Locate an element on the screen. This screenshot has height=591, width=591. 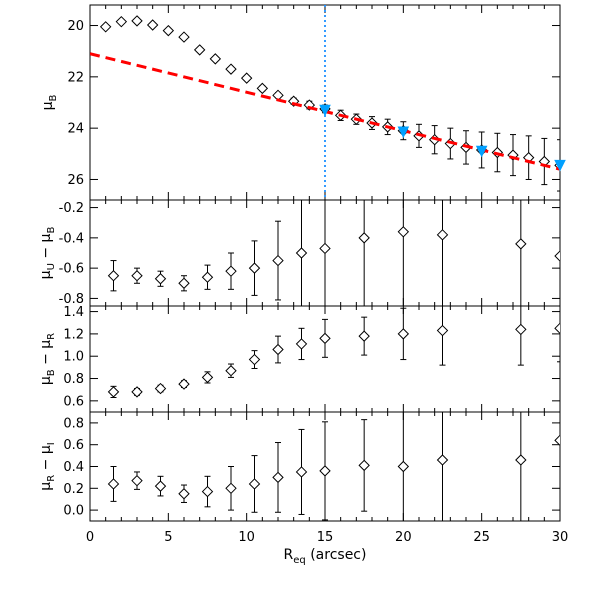
xlabel-sub: eq is located at coordinates (299, 560).